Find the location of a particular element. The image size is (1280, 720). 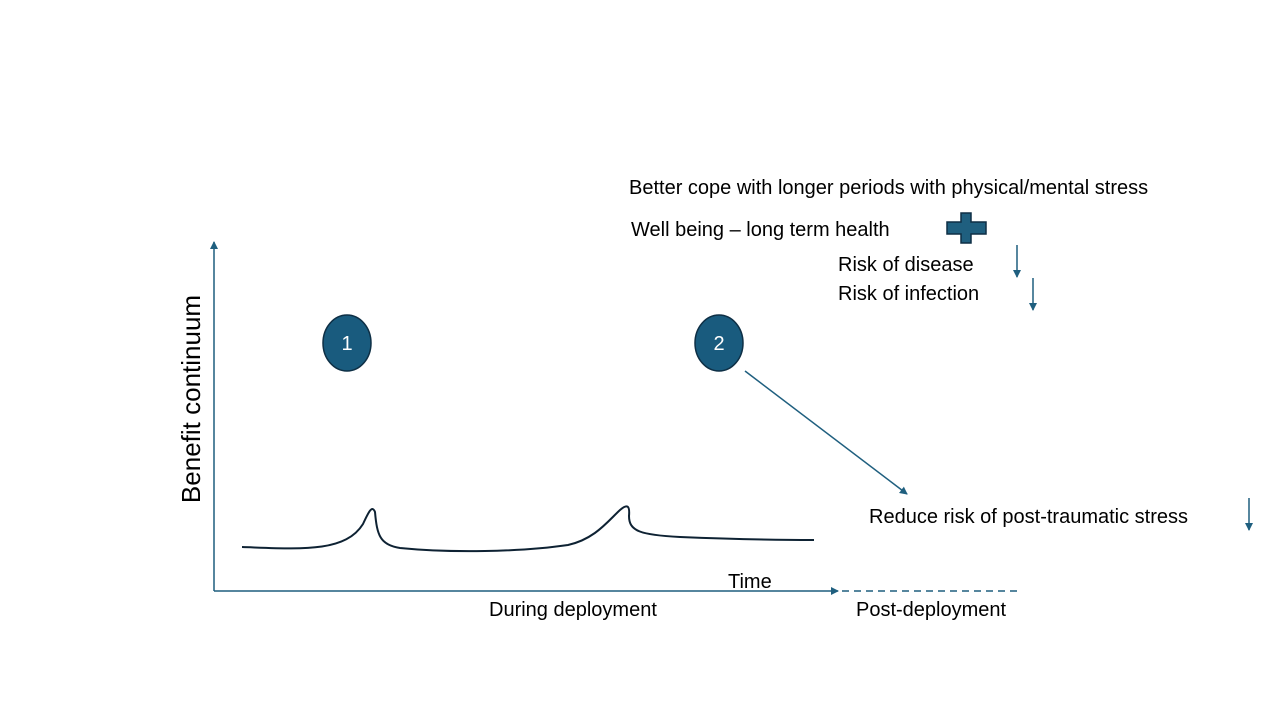

marker-2-label: 2 is located at coordinates (718, 344).